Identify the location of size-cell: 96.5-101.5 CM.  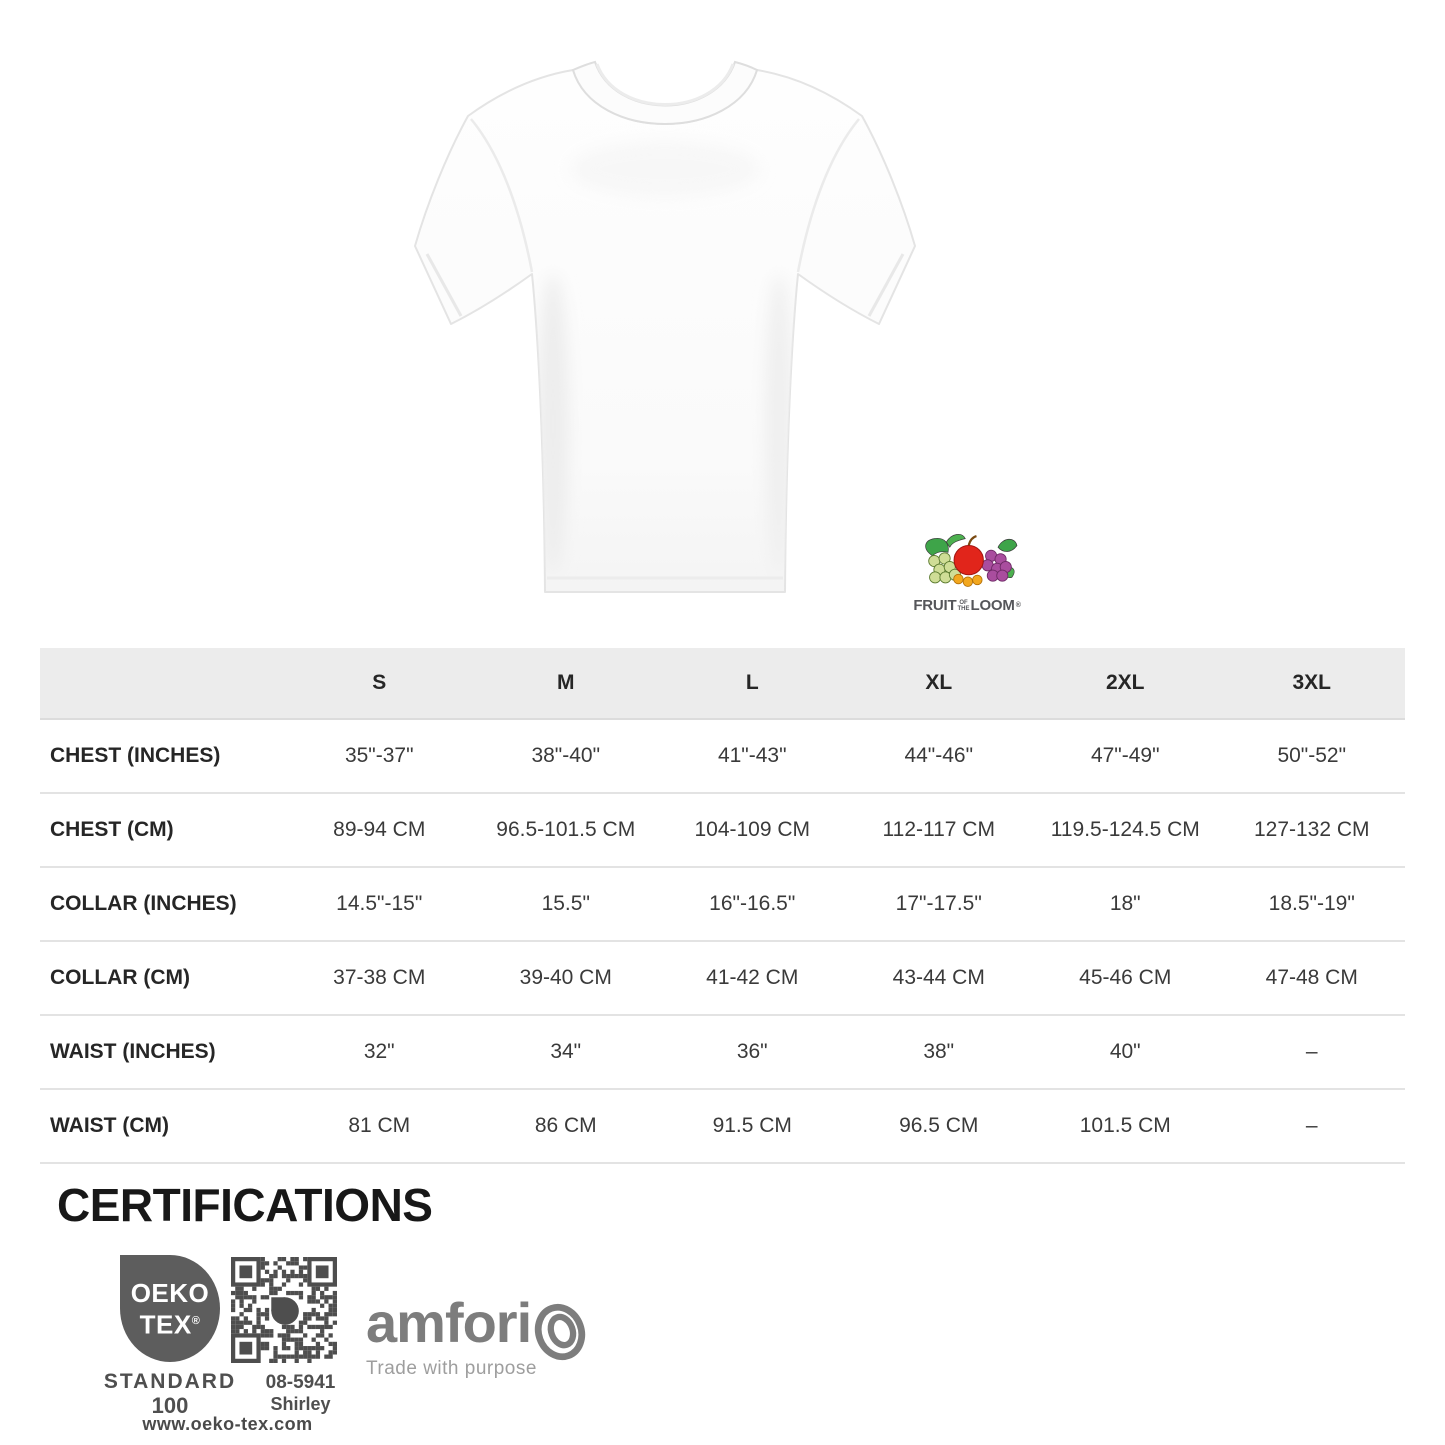
(566, 829).